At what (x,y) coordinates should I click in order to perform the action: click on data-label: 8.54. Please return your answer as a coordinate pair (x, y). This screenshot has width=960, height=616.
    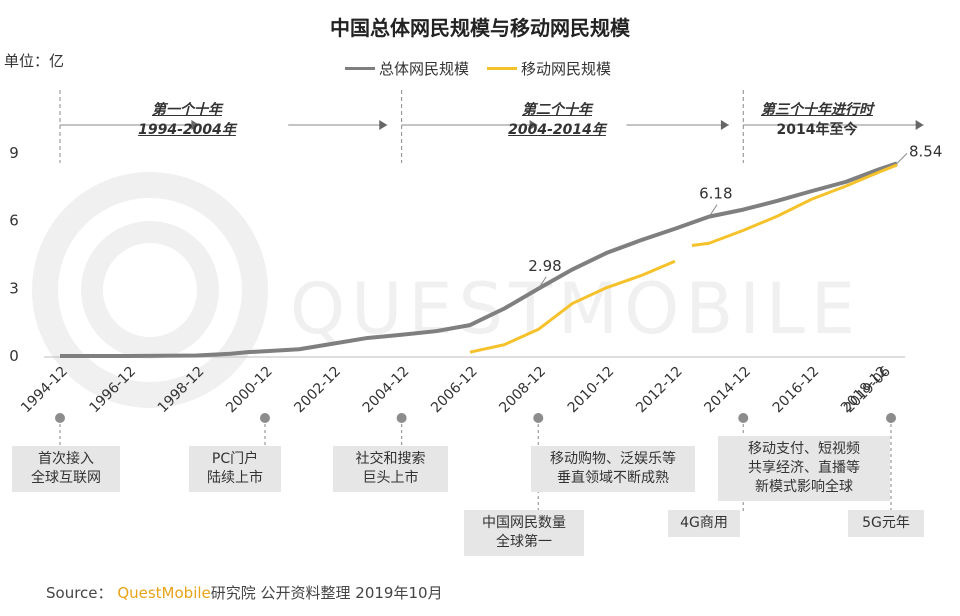
    Looking at the image, I should click on (925, 151).